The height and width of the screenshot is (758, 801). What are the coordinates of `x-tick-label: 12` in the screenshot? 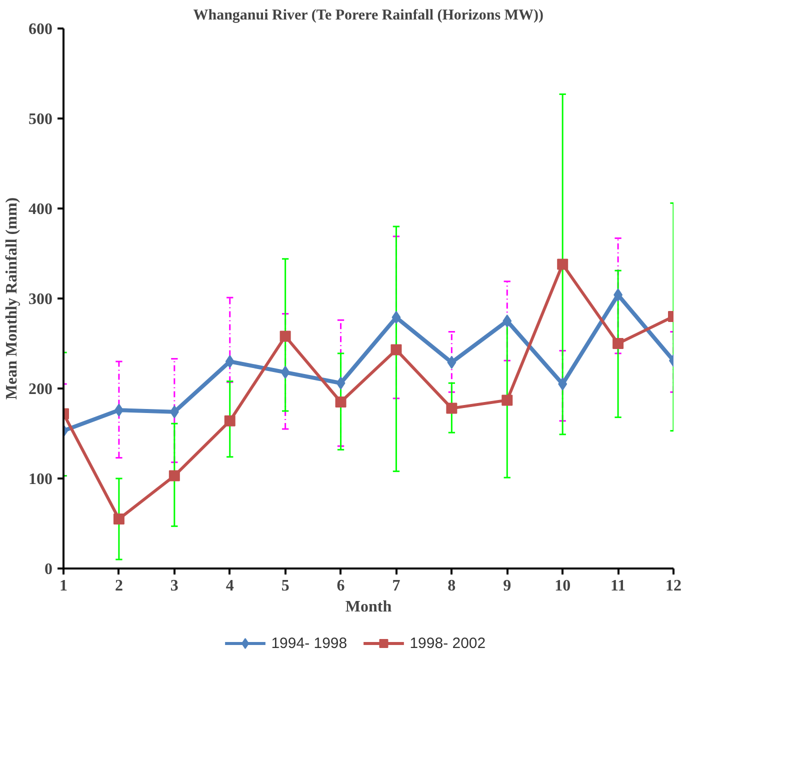 It's located at (674, 586).